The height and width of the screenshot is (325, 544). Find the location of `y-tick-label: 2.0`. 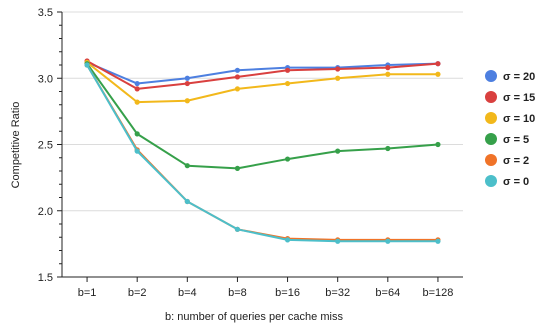

y-tick-label: 2.0 is located at coordinates (45, 212).